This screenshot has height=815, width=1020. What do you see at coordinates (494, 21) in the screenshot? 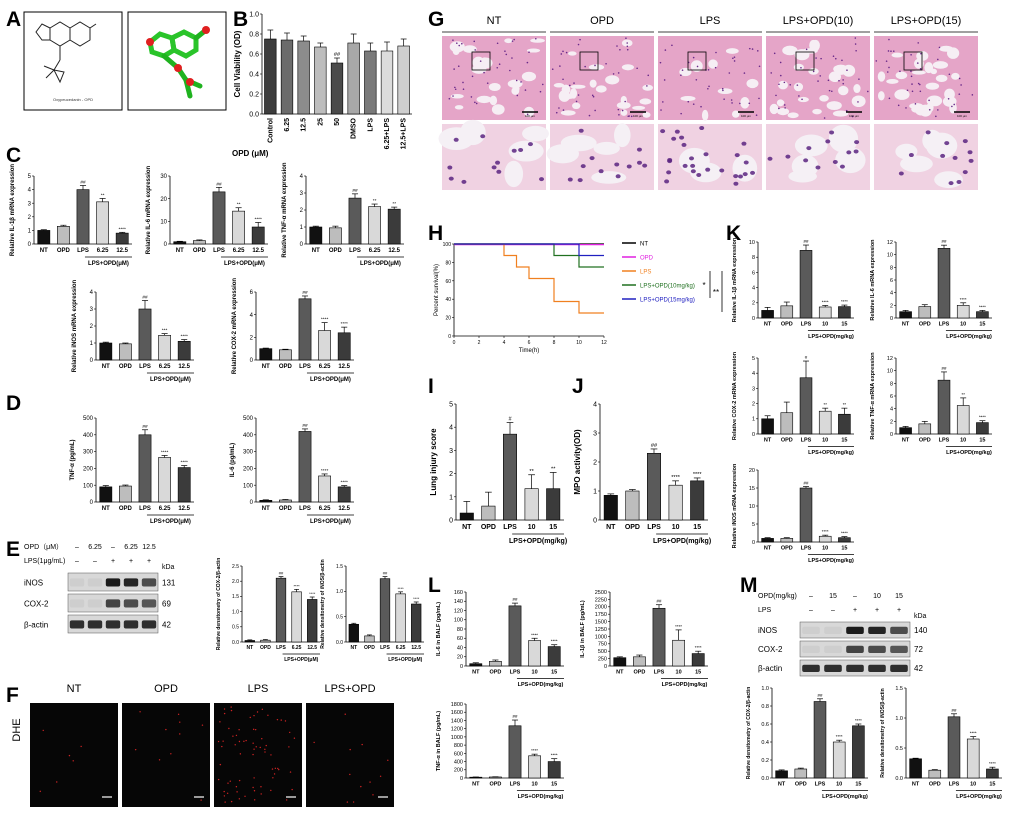
I see `histology-column-title: NT` at bounding box center [494, 21].